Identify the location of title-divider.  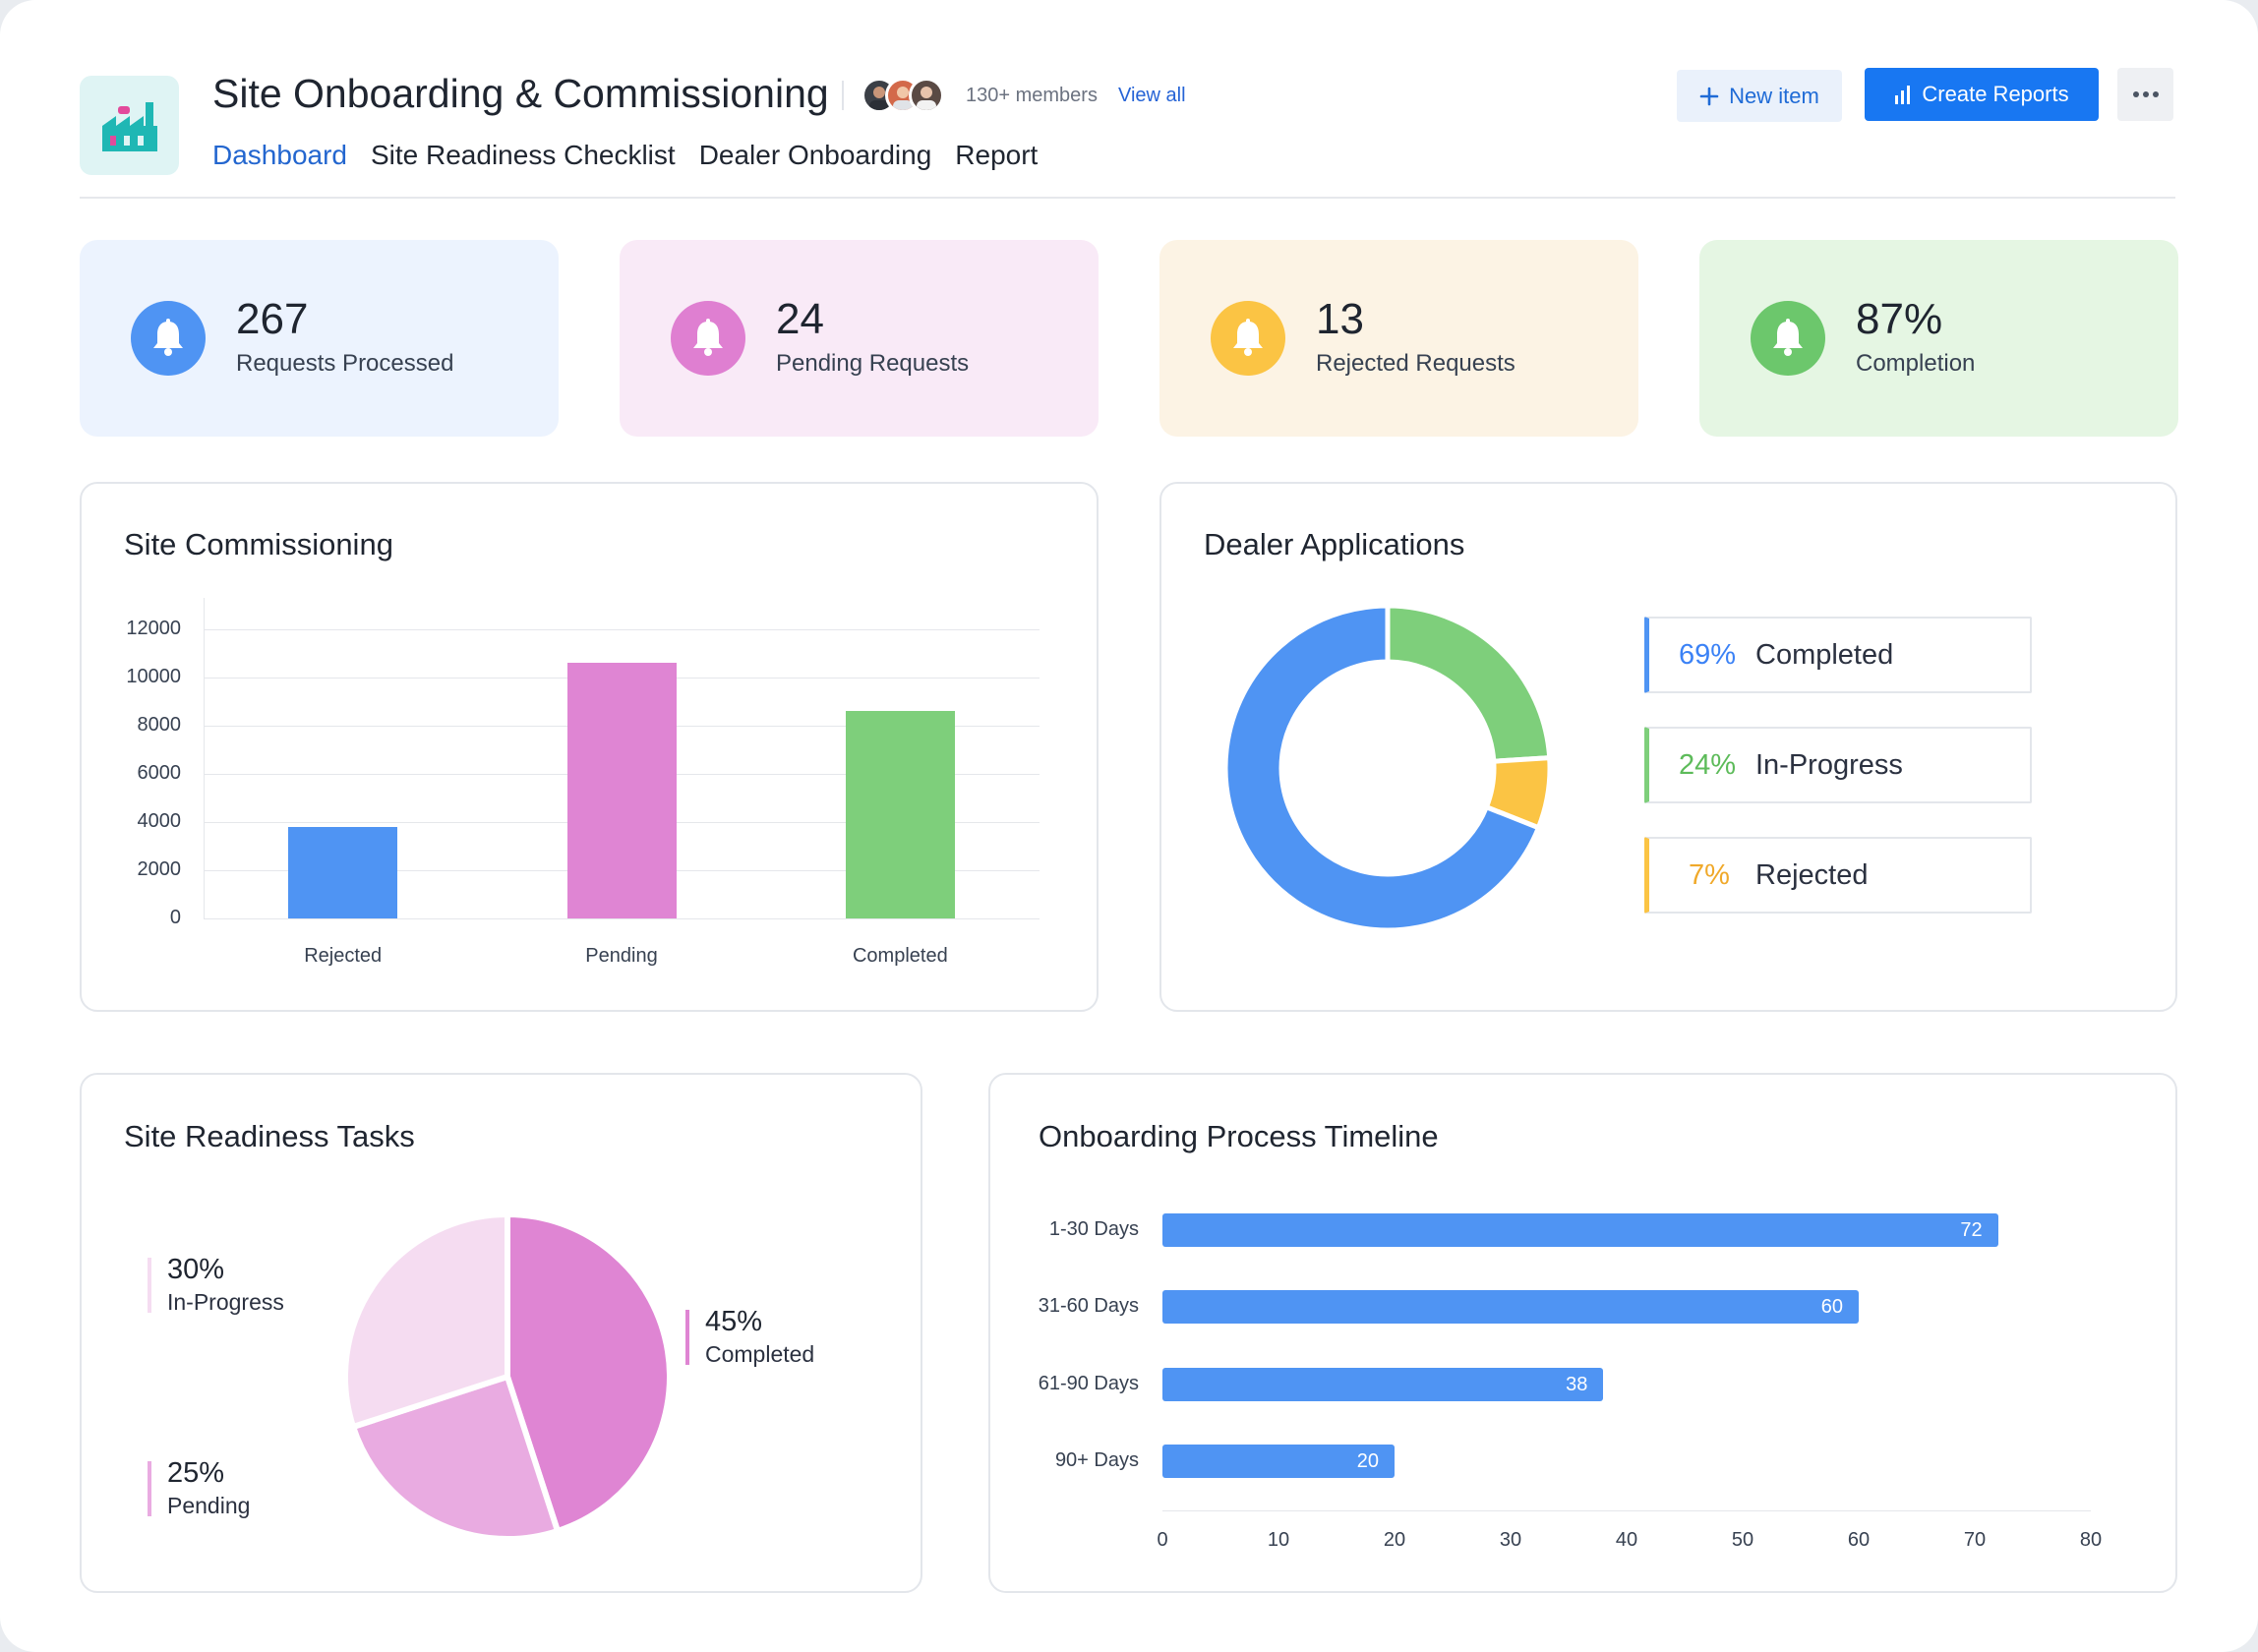
(843, 95).